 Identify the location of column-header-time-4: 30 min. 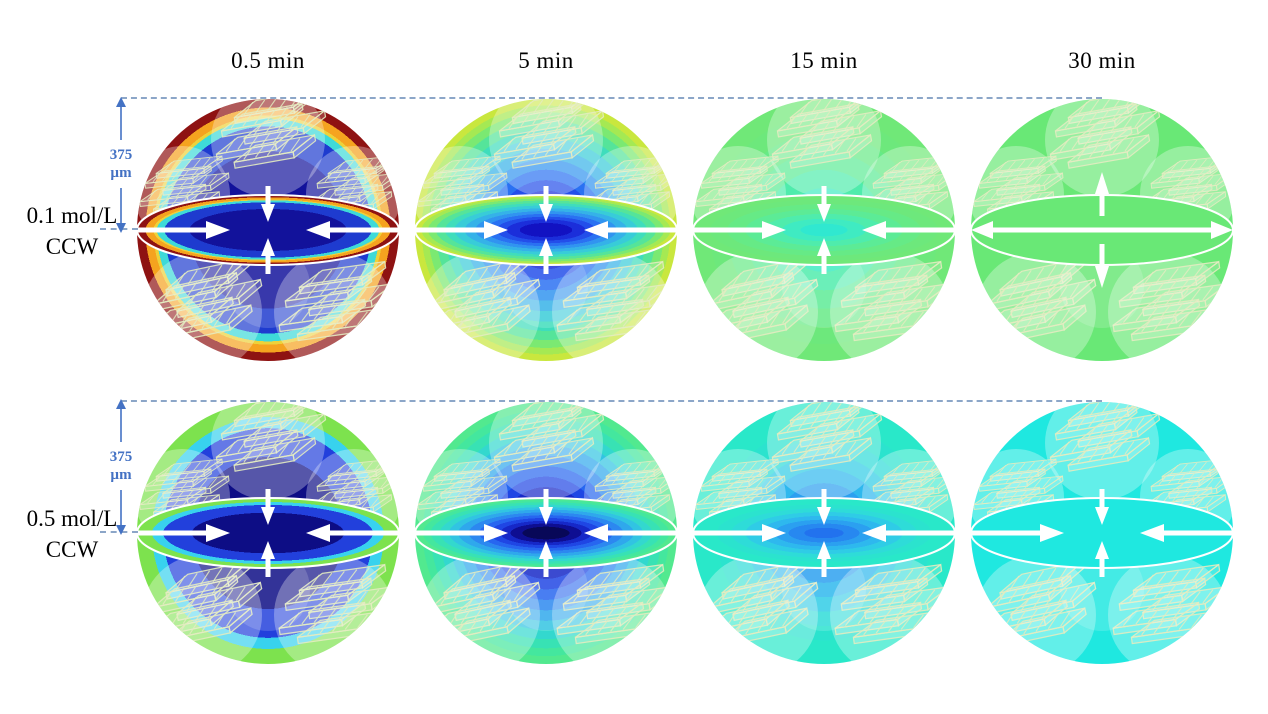
(1102, 60).